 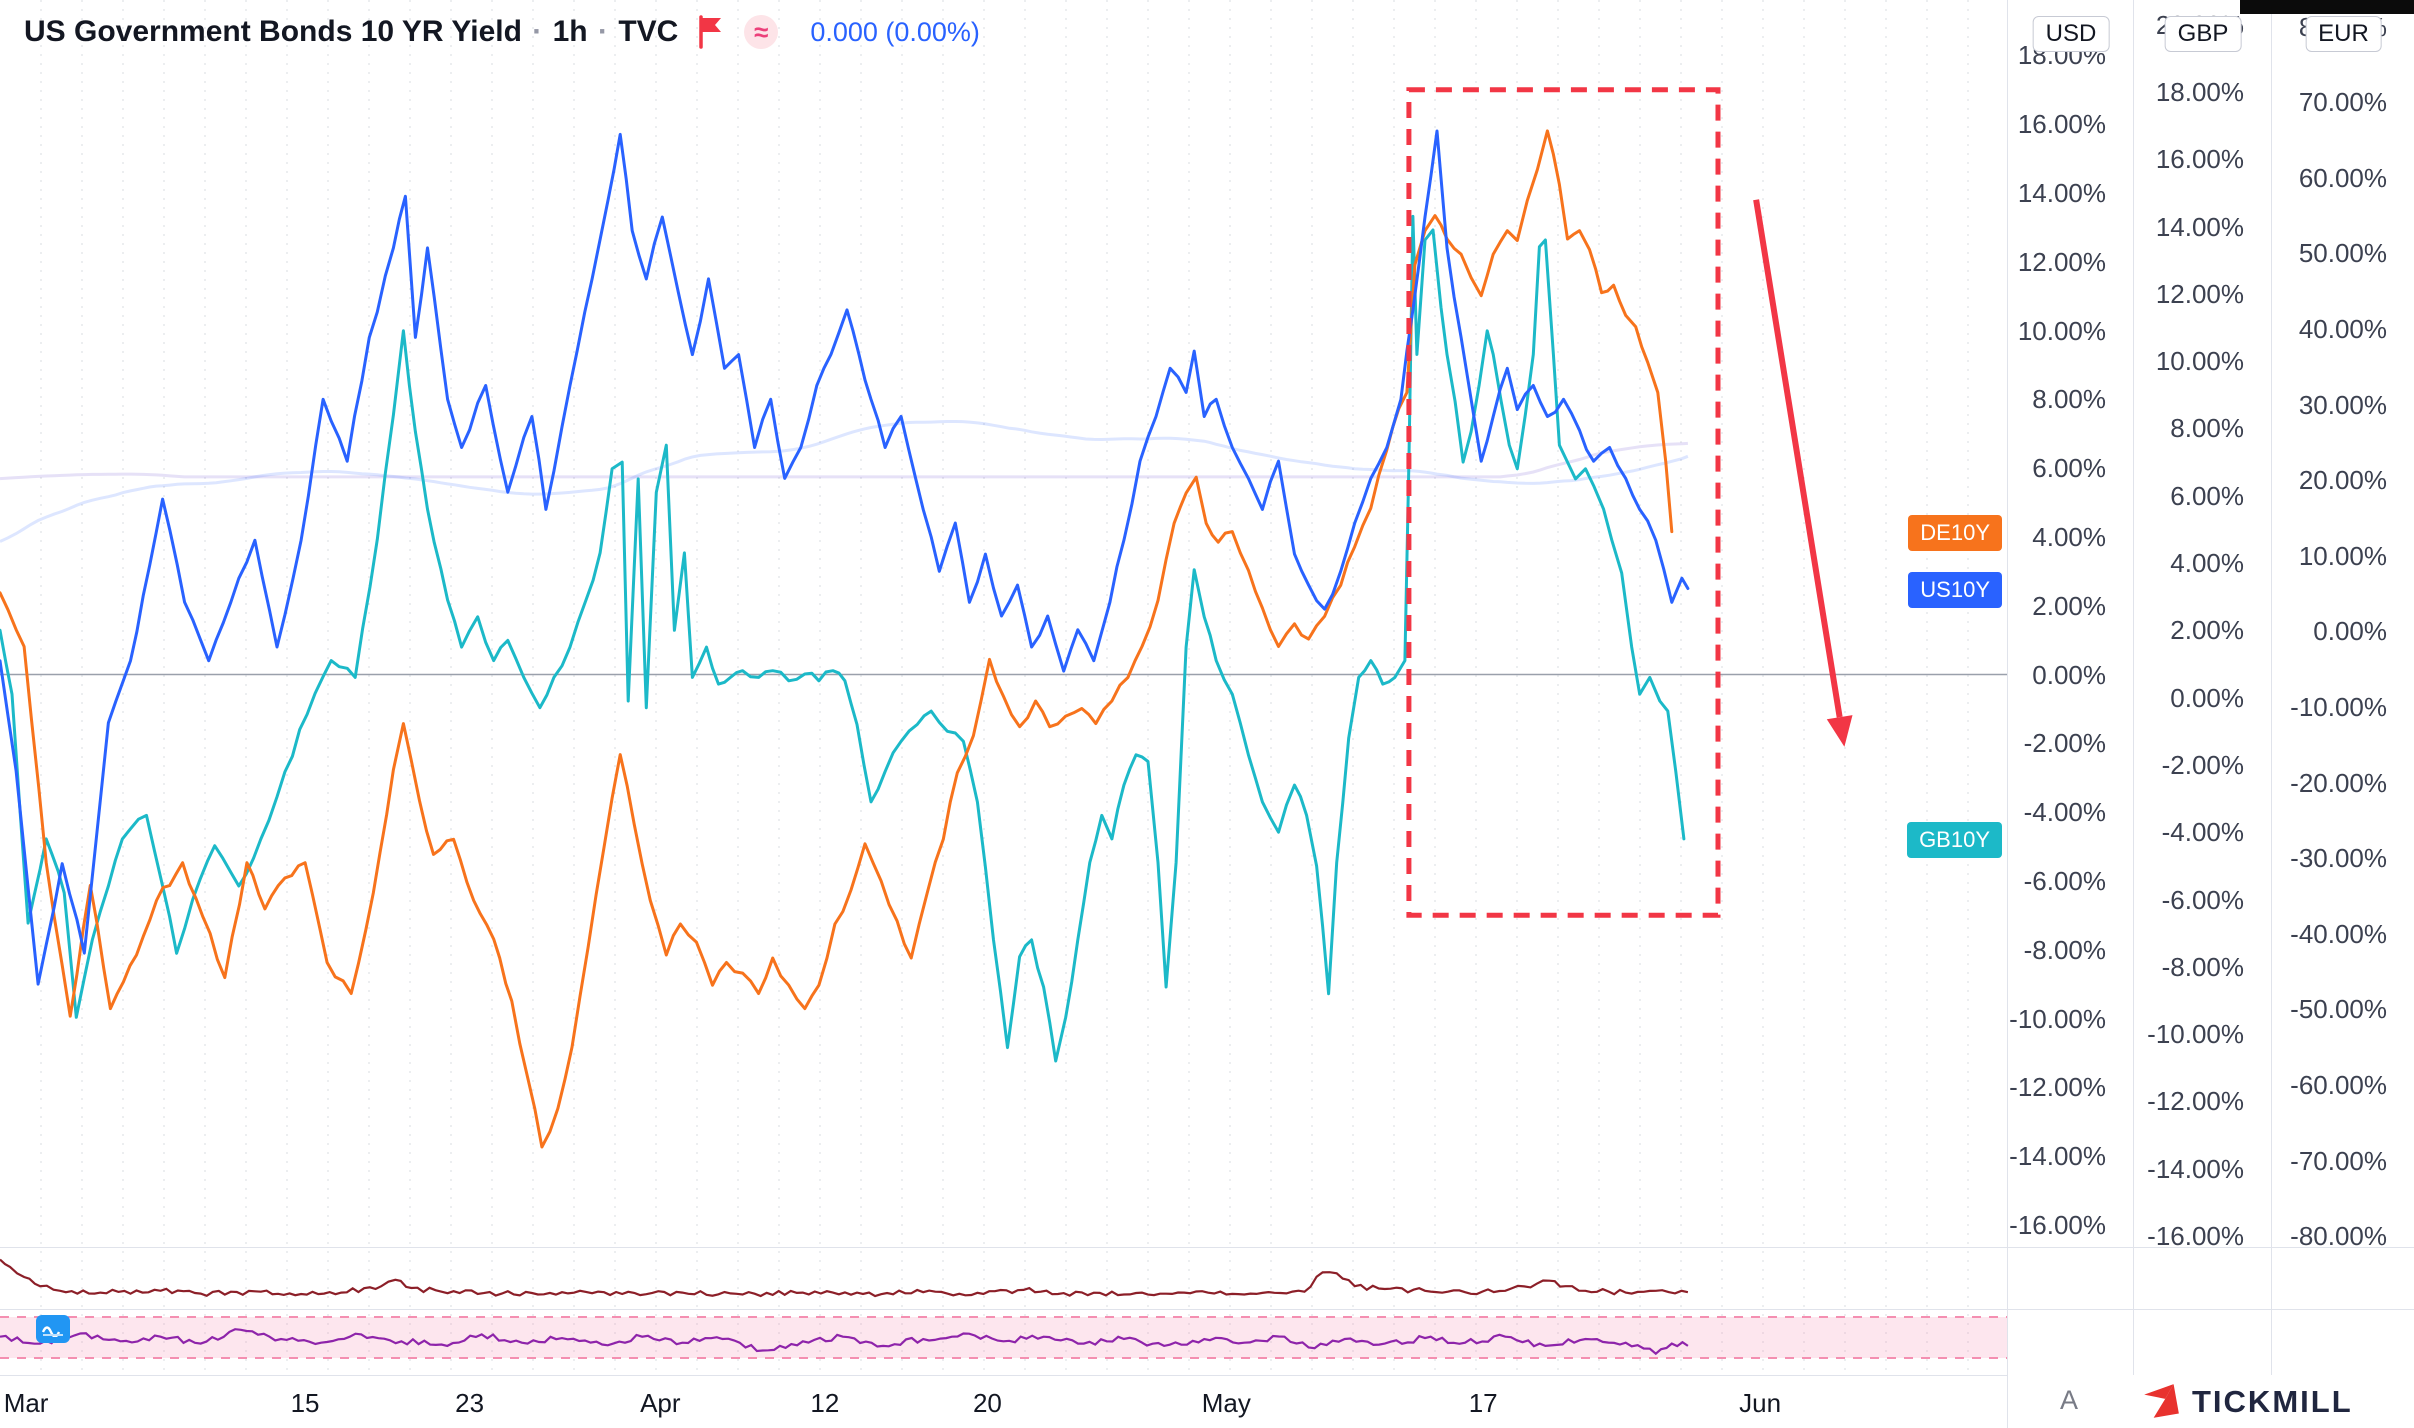 I want to click on time-axis-label: Mar, so click(x=26, y=1403).